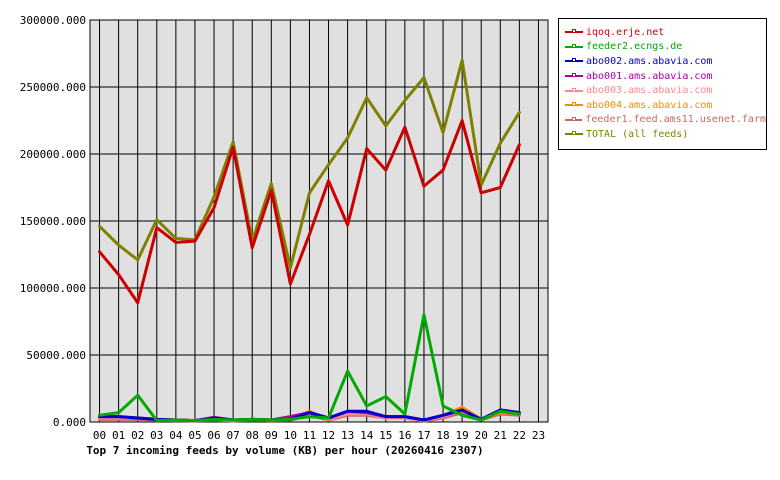 The height and width of the screenshot is (480, 780). Describe the element at coordinates (233, 435) in the screenshot. I see `x-tick-label: 07` at that location.